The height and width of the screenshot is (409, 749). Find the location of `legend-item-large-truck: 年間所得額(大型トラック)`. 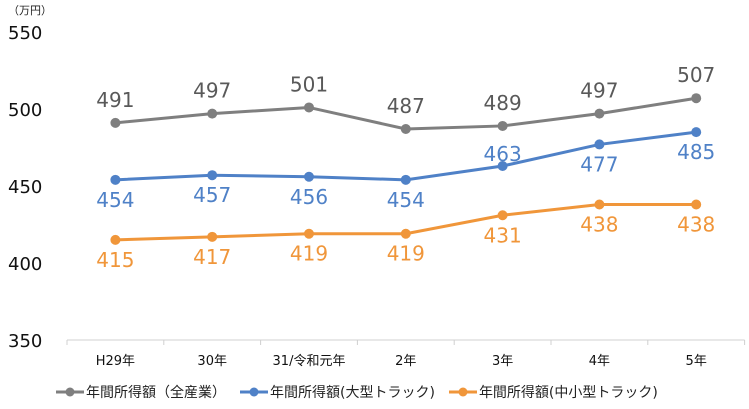

legend-item-large-truck: 年間所得額(大型トラック) is located at coordinates (337, 392).